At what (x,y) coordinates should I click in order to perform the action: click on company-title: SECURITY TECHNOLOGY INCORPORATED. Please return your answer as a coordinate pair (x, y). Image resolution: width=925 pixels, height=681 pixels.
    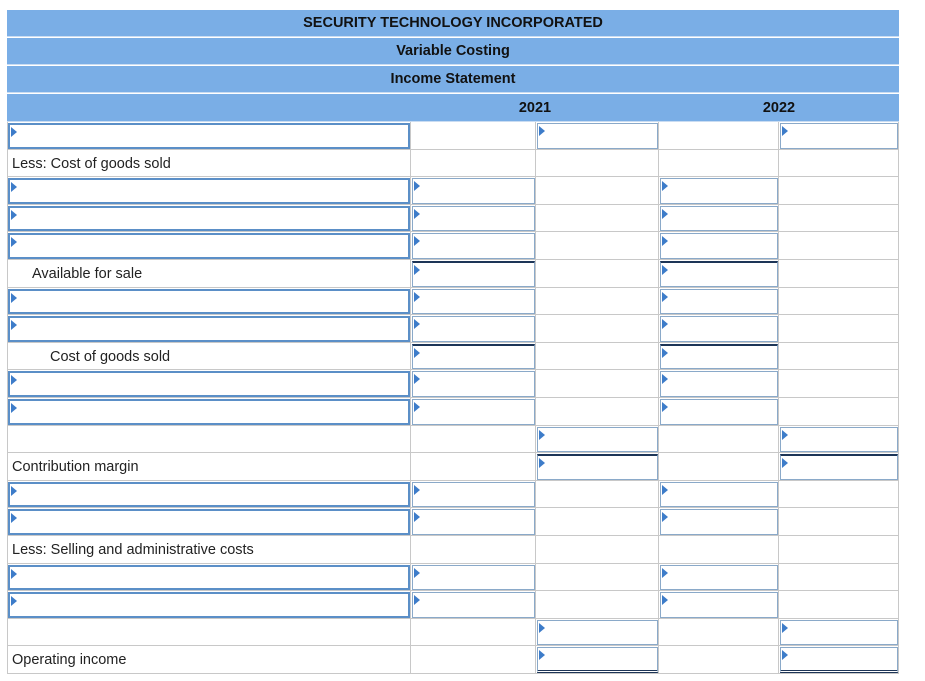
    Looking at the image, I should click on (453, 23).